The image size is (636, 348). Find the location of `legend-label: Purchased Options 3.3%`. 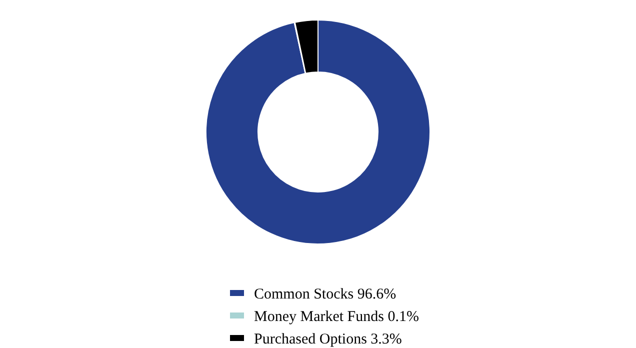

legend-label: Purchased Options 3.3% is located at coordinates (328, 339).